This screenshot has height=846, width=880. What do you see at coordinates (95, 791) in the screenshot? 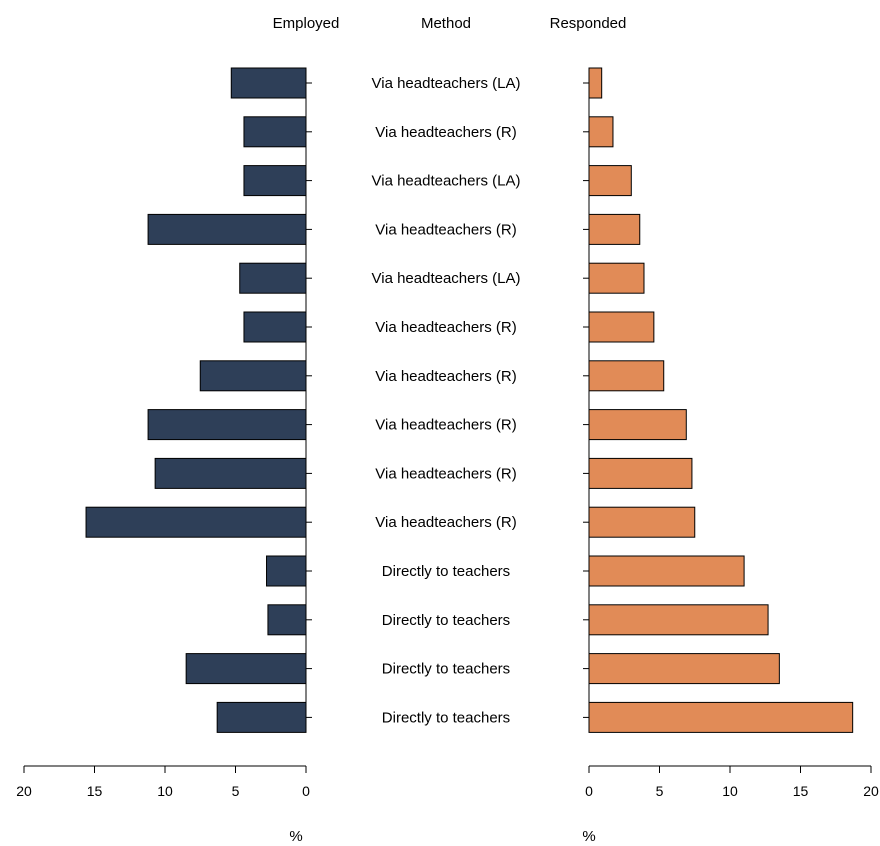
I see `employed-tick-label: 15` at bounding box center [95, 791].